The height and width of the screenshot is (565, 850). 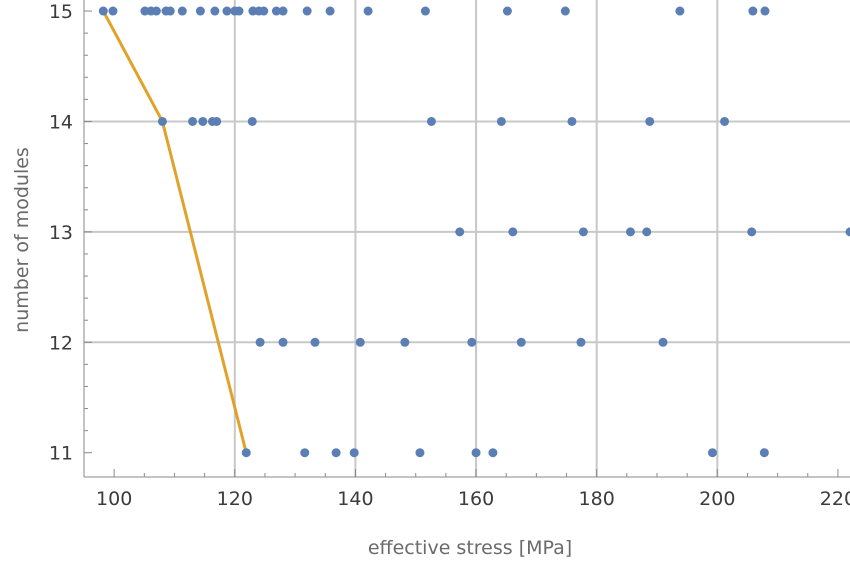 What do you see at coordinates (235, 499) in the screenshot?
I see `x-tick-label-120: 120` at bounding box center [235, 499].